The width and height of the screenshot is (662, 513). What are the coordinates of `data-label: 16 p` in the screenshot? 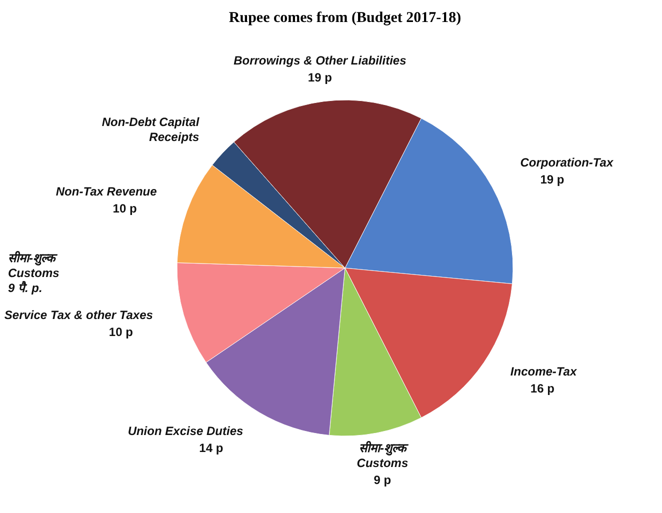 It's located at (542, 388).